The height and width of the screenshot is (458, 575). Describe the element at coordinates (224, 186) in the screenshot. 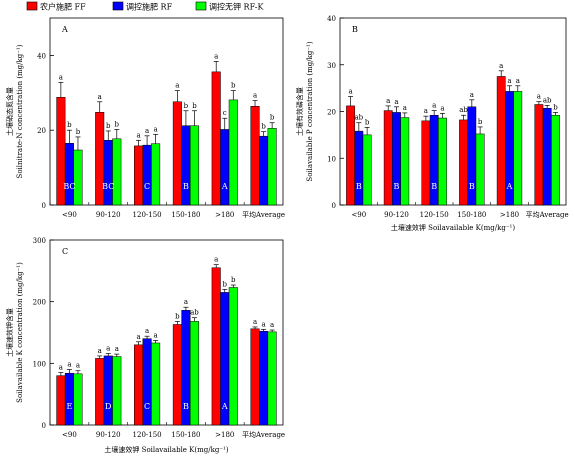

I see `group-letter: A` at that location.